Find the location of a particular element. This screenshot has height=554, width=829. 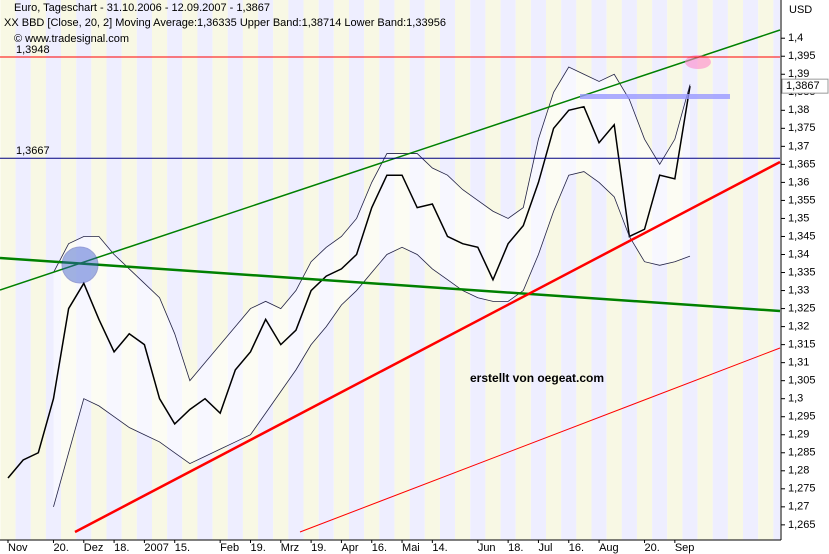

y-tick-label: 1,35 is located at coordinates (798, 218).